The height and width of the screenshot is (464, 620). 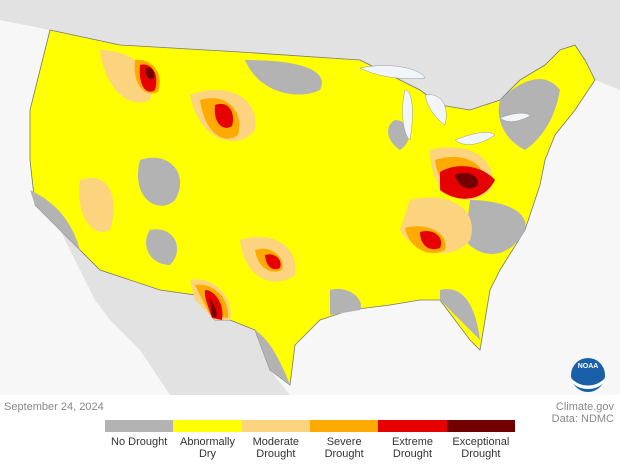 I want to click on legend-label: Exceptional Drought, so click(x=481, y=448).